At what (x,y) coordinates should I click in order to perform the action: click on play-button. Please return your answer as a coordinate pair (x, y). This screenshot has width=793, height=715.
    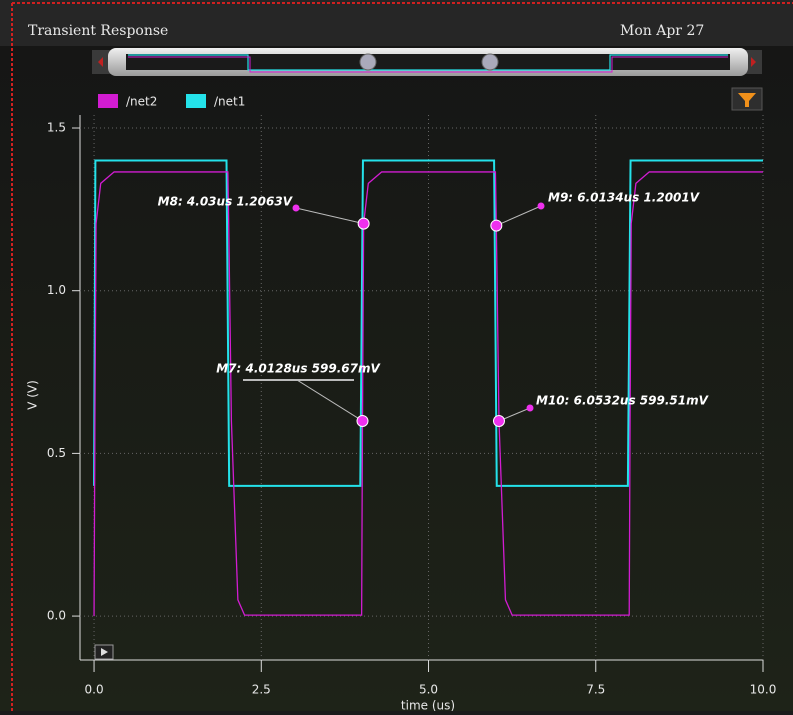
    Looking at the image, I should click on (104, 652).